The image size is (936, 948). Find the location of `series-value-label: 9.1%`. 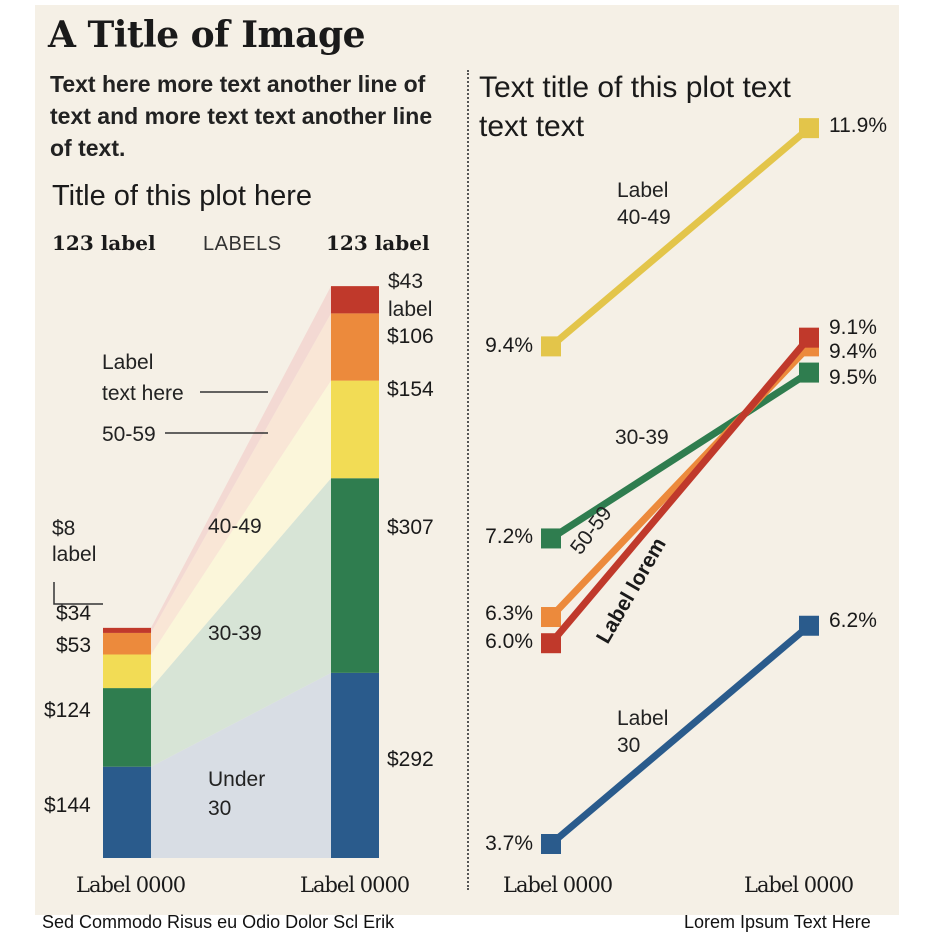

series-value-label: 9.1% is located at coordinates (853, 327).